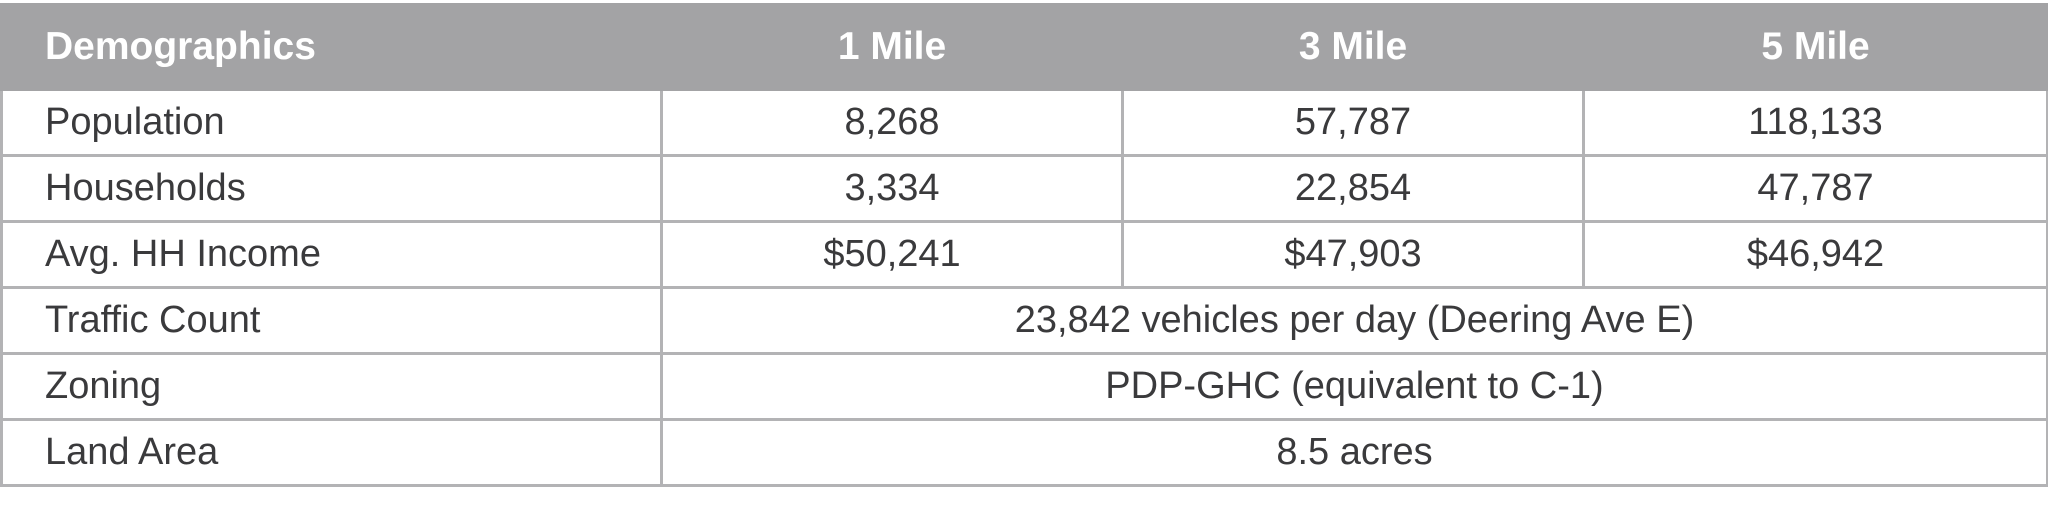  I want to click on table-cell: $47,903, so click(1353, 254).